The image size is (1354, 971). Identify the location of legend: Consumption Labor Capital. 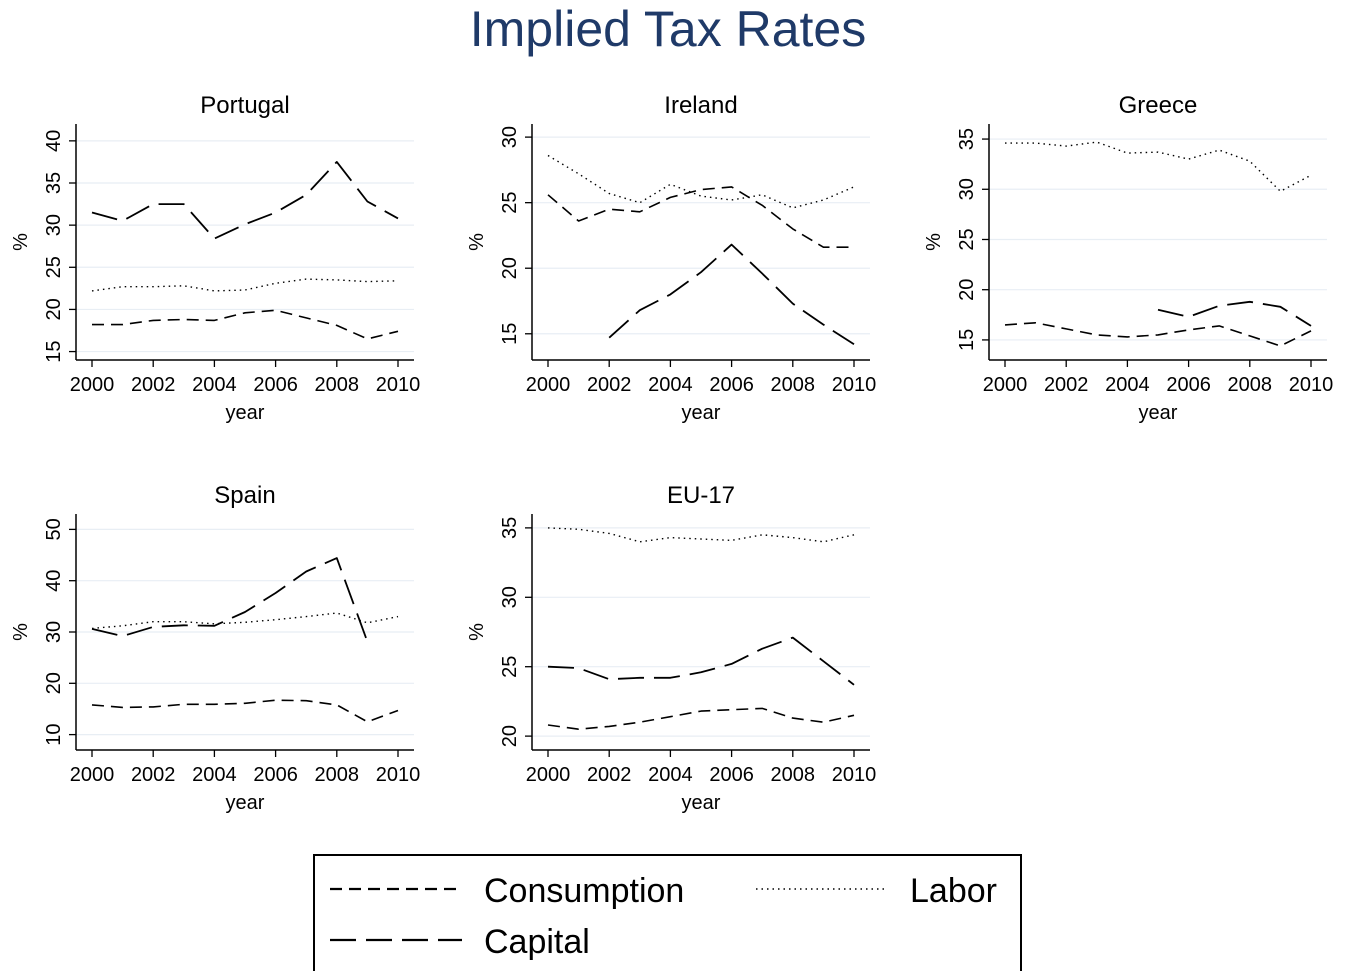
(667, 912).